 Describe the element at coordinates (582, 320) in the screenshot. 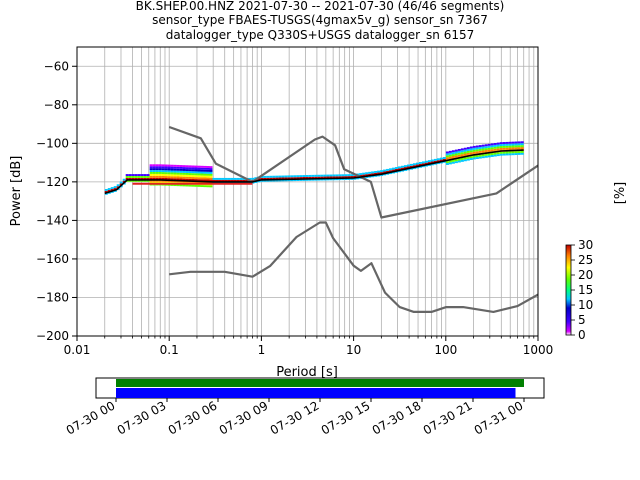

I see `colorbar-tick-label: 5` at that location.